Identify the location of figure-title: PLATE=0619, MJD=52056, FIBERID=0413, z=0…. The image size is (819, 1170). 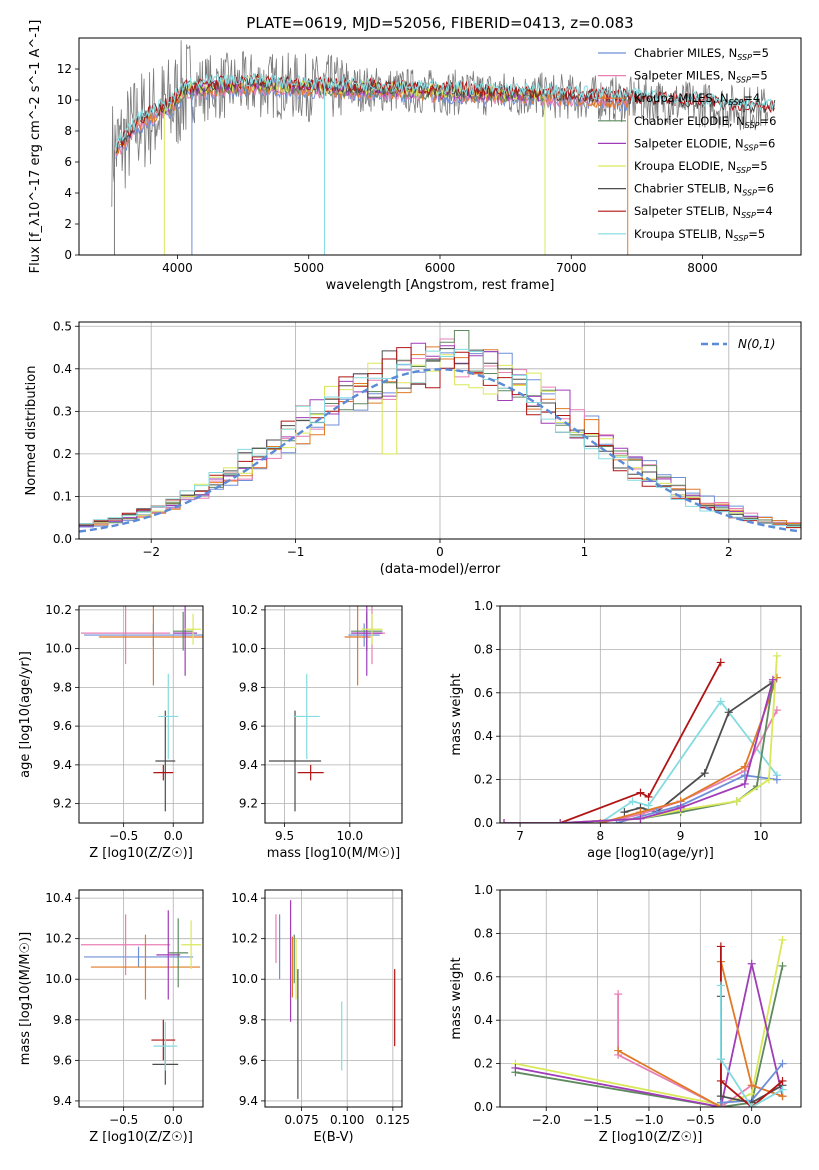
(439, 23).